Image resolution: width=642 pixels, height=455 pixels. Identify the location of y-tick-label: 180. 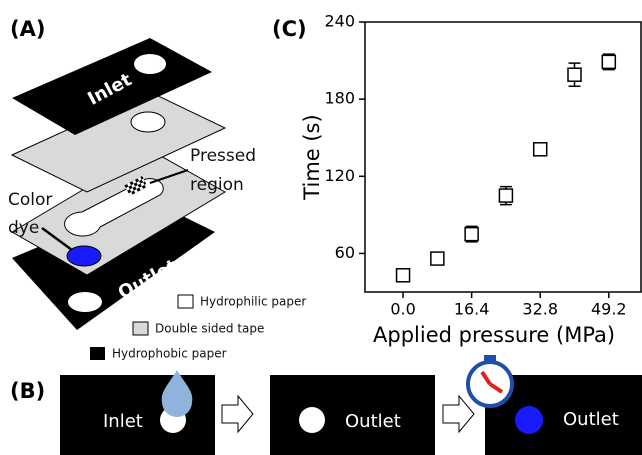
(339, 98).